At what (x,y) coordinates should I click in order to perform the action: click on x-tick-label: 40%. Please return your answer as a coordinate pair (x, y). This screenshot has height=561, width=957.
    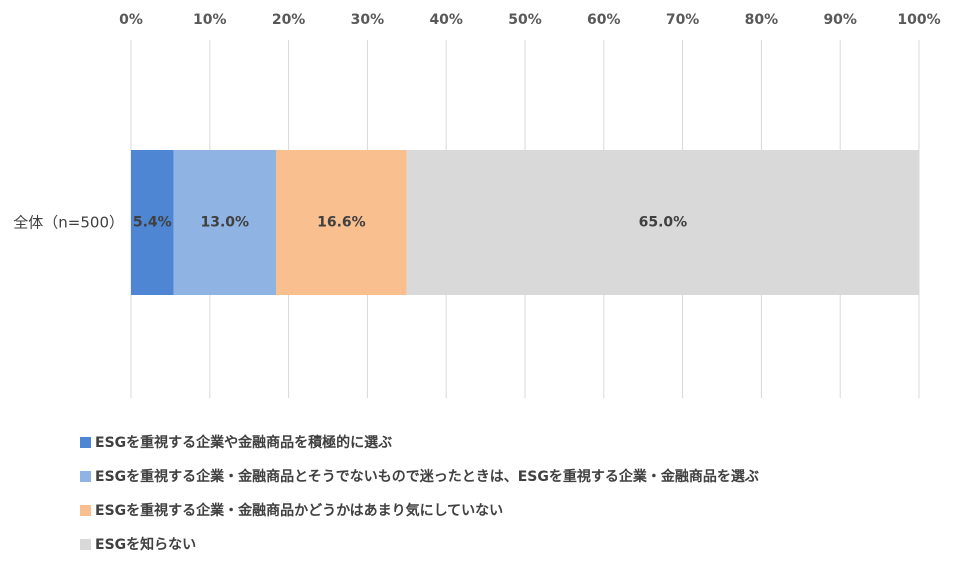
    Looking at the image, I should click on (446, 20).